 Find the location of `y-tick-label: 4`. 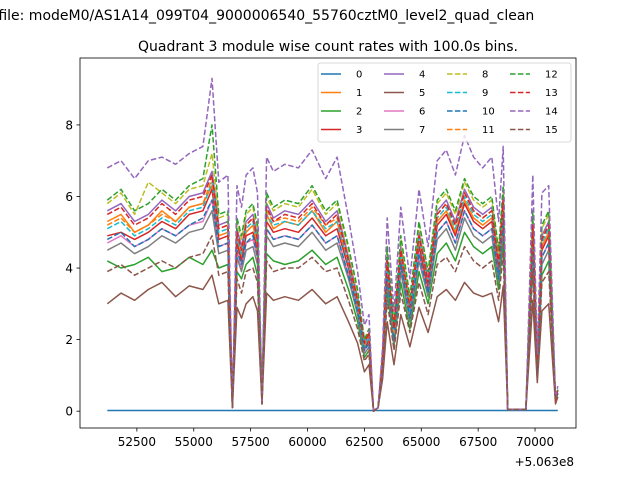

y-tick-label: 4 is located at coordinates (69, 269).